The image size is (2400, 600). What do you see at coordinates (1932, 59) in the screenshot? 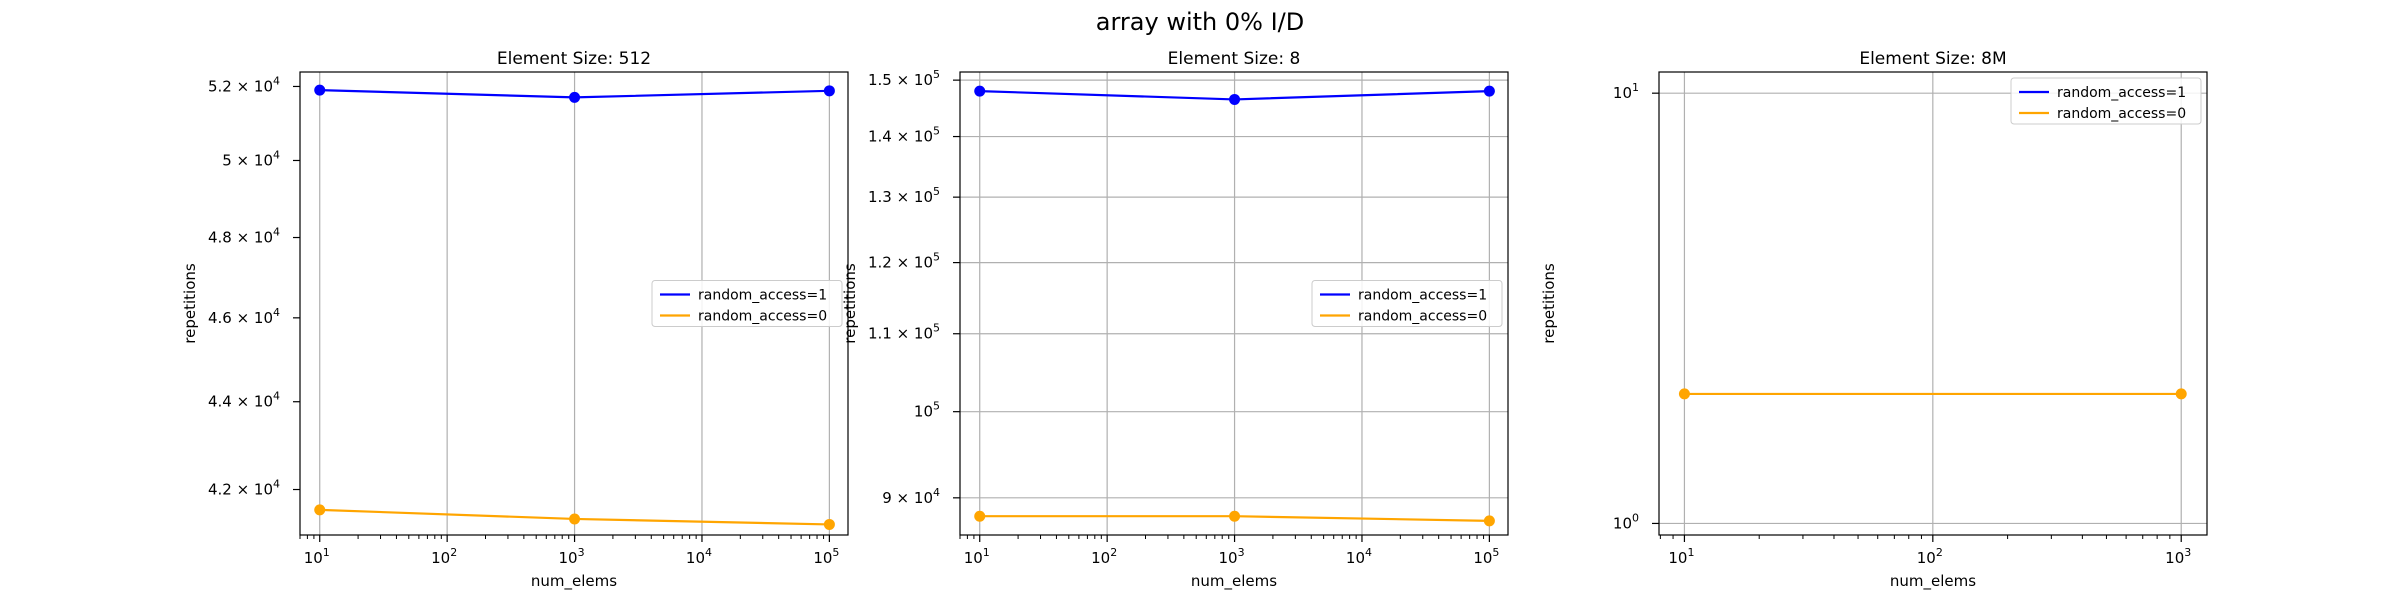
I see `chart-title: Element Size: 8M` at bounding box center [1932, 59].